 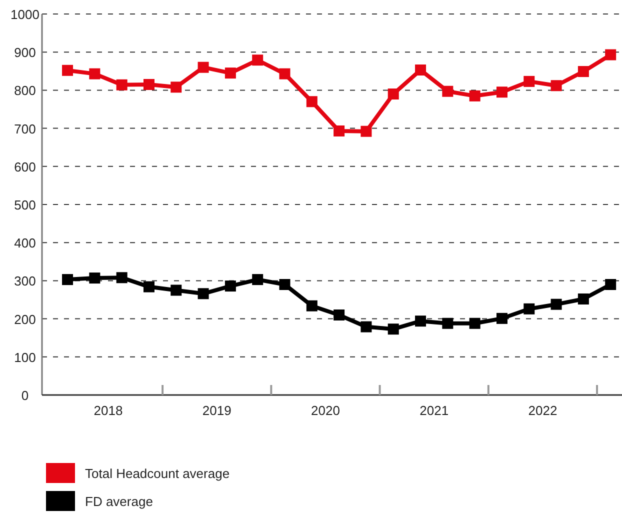 I want to click on y-tick-label: 0, so click(x=25, y=395).